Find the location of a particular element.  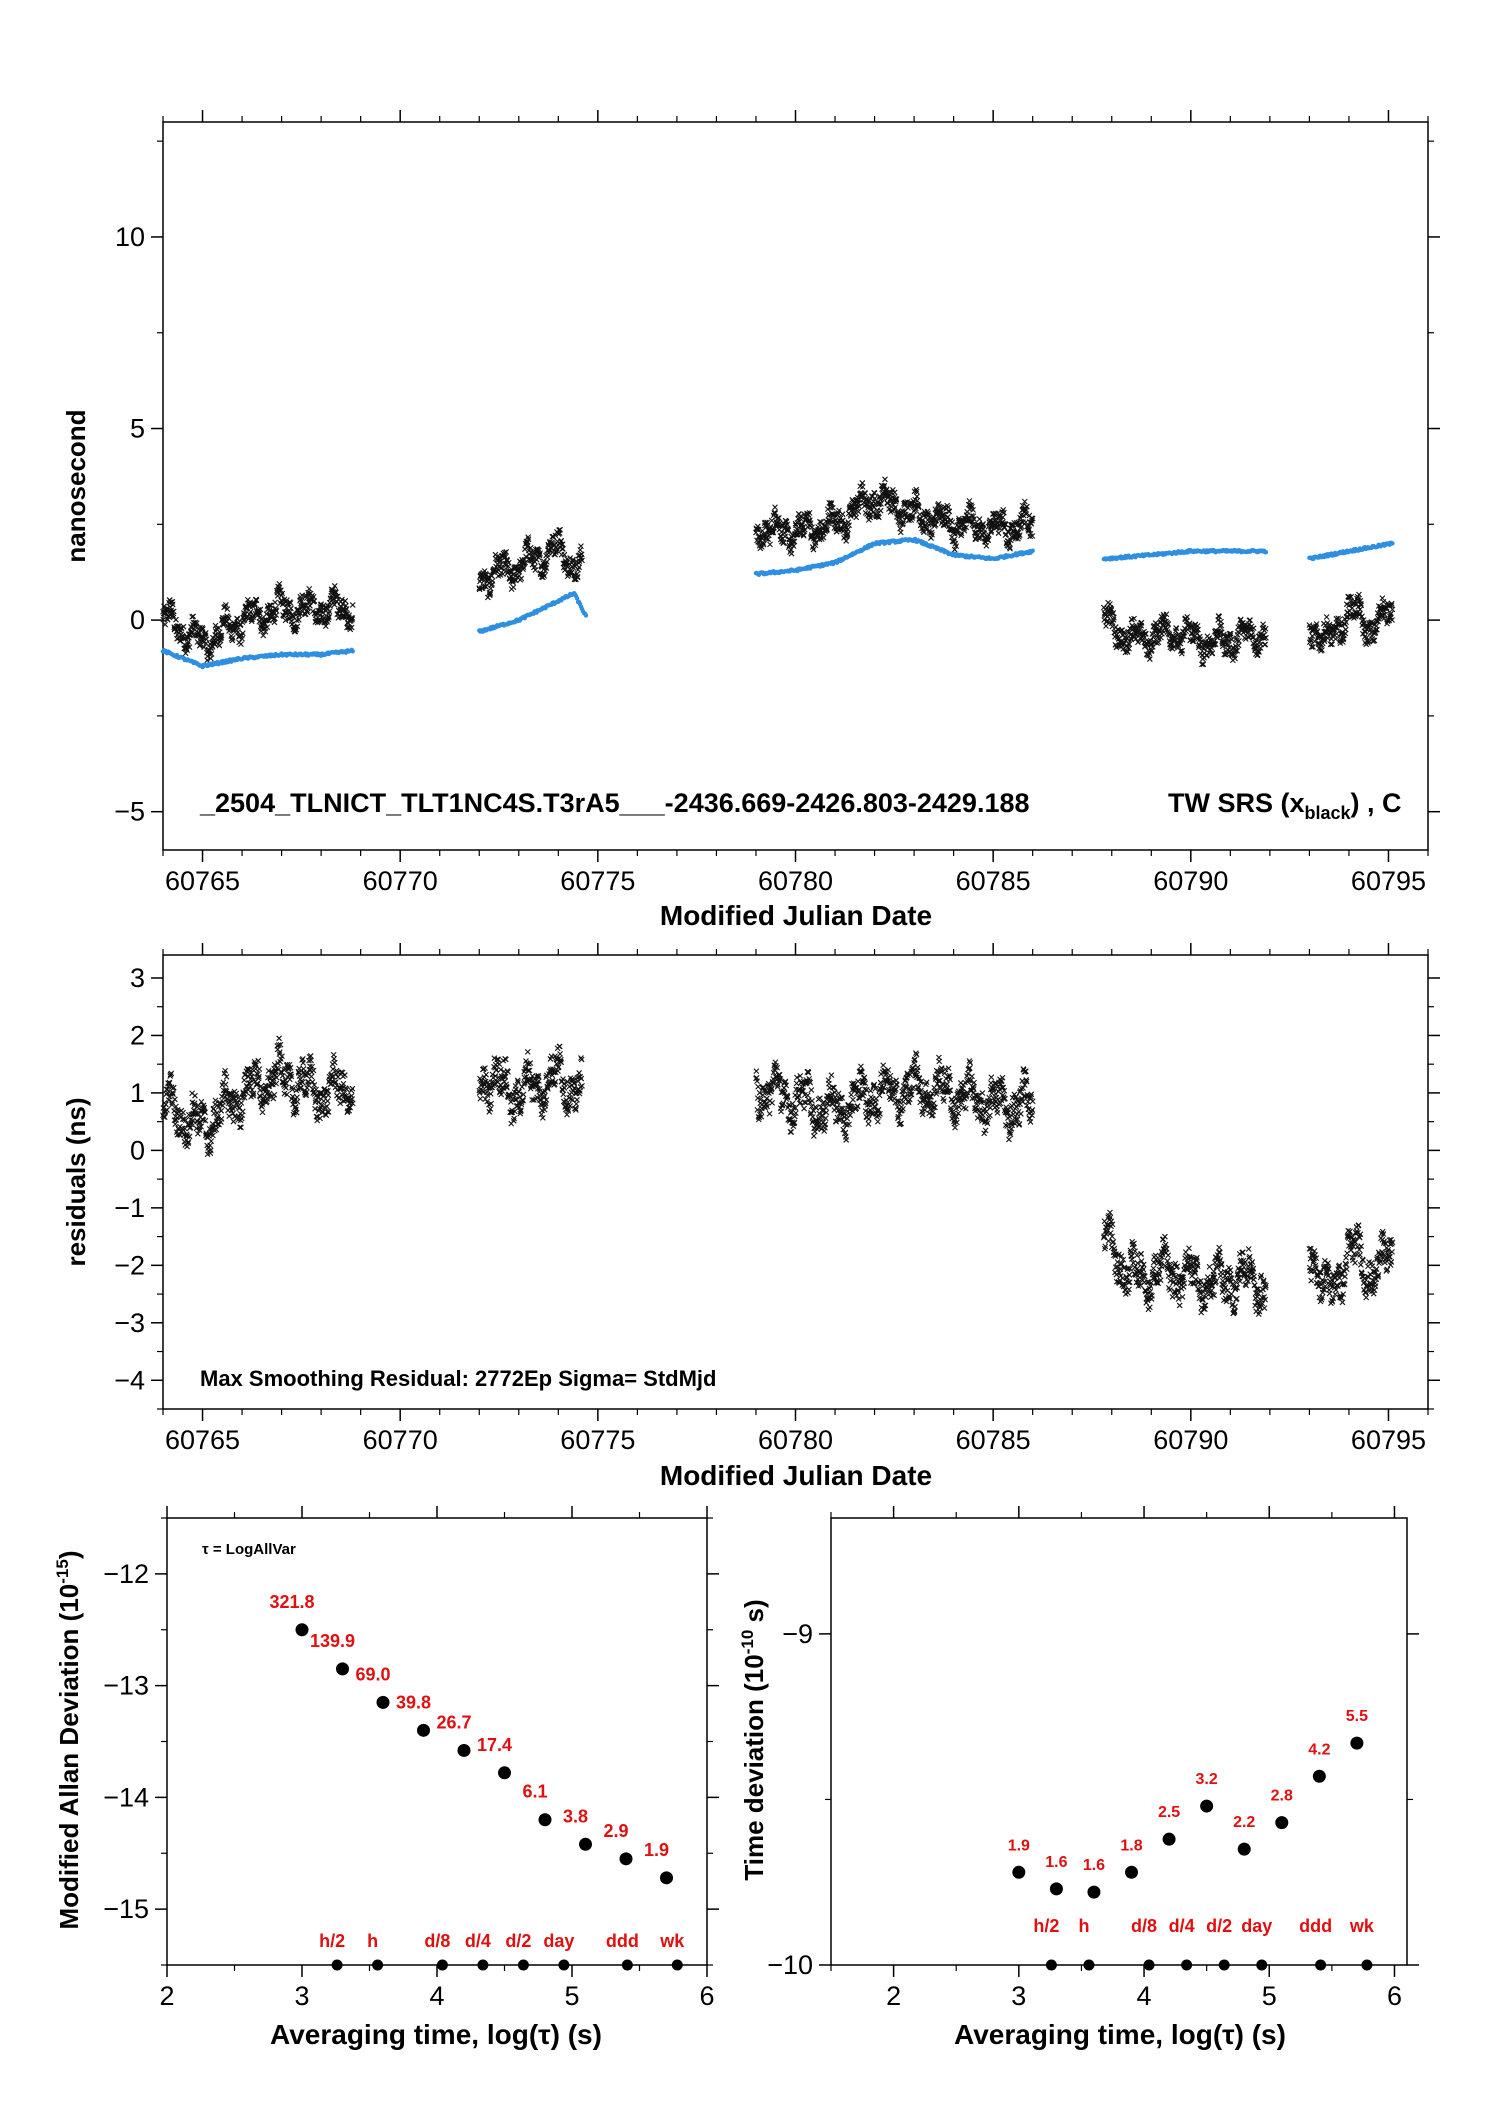

x-tick-label: 60770 is located at coordinates (400, 881).